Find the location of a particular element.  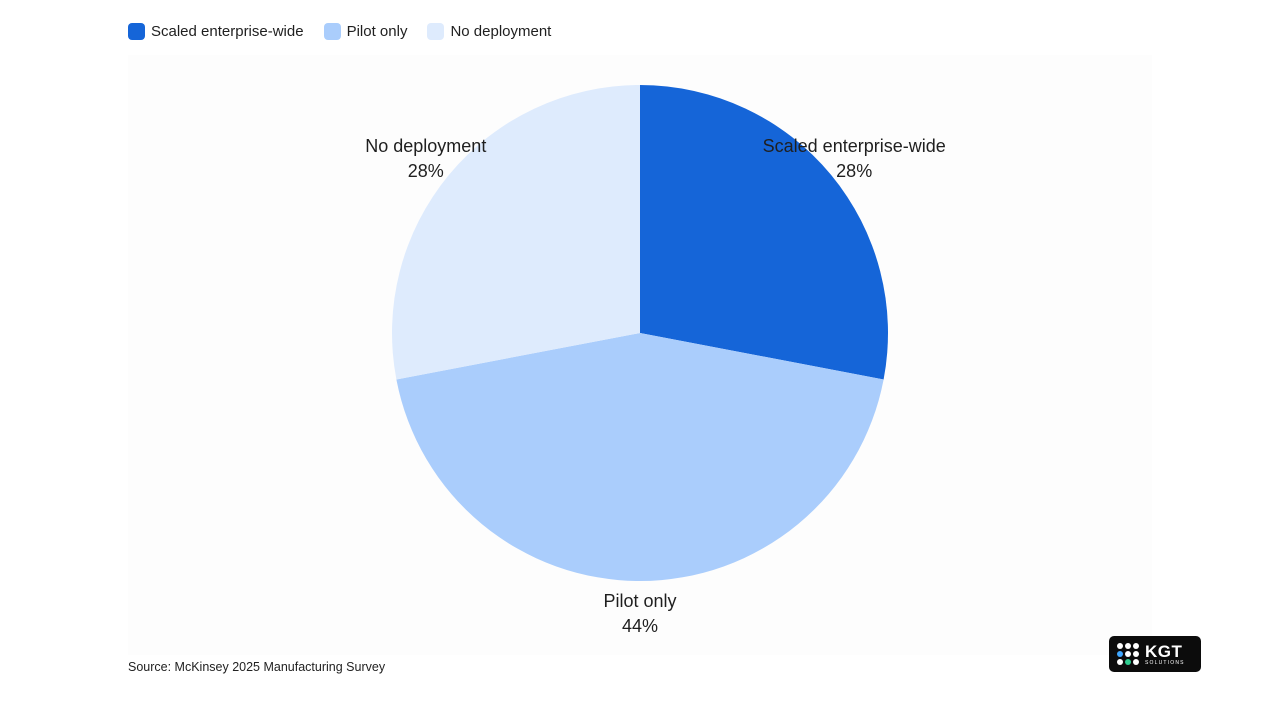

slice-category-label: Scaled enterprise-wide is located at coordinates (854, 146).